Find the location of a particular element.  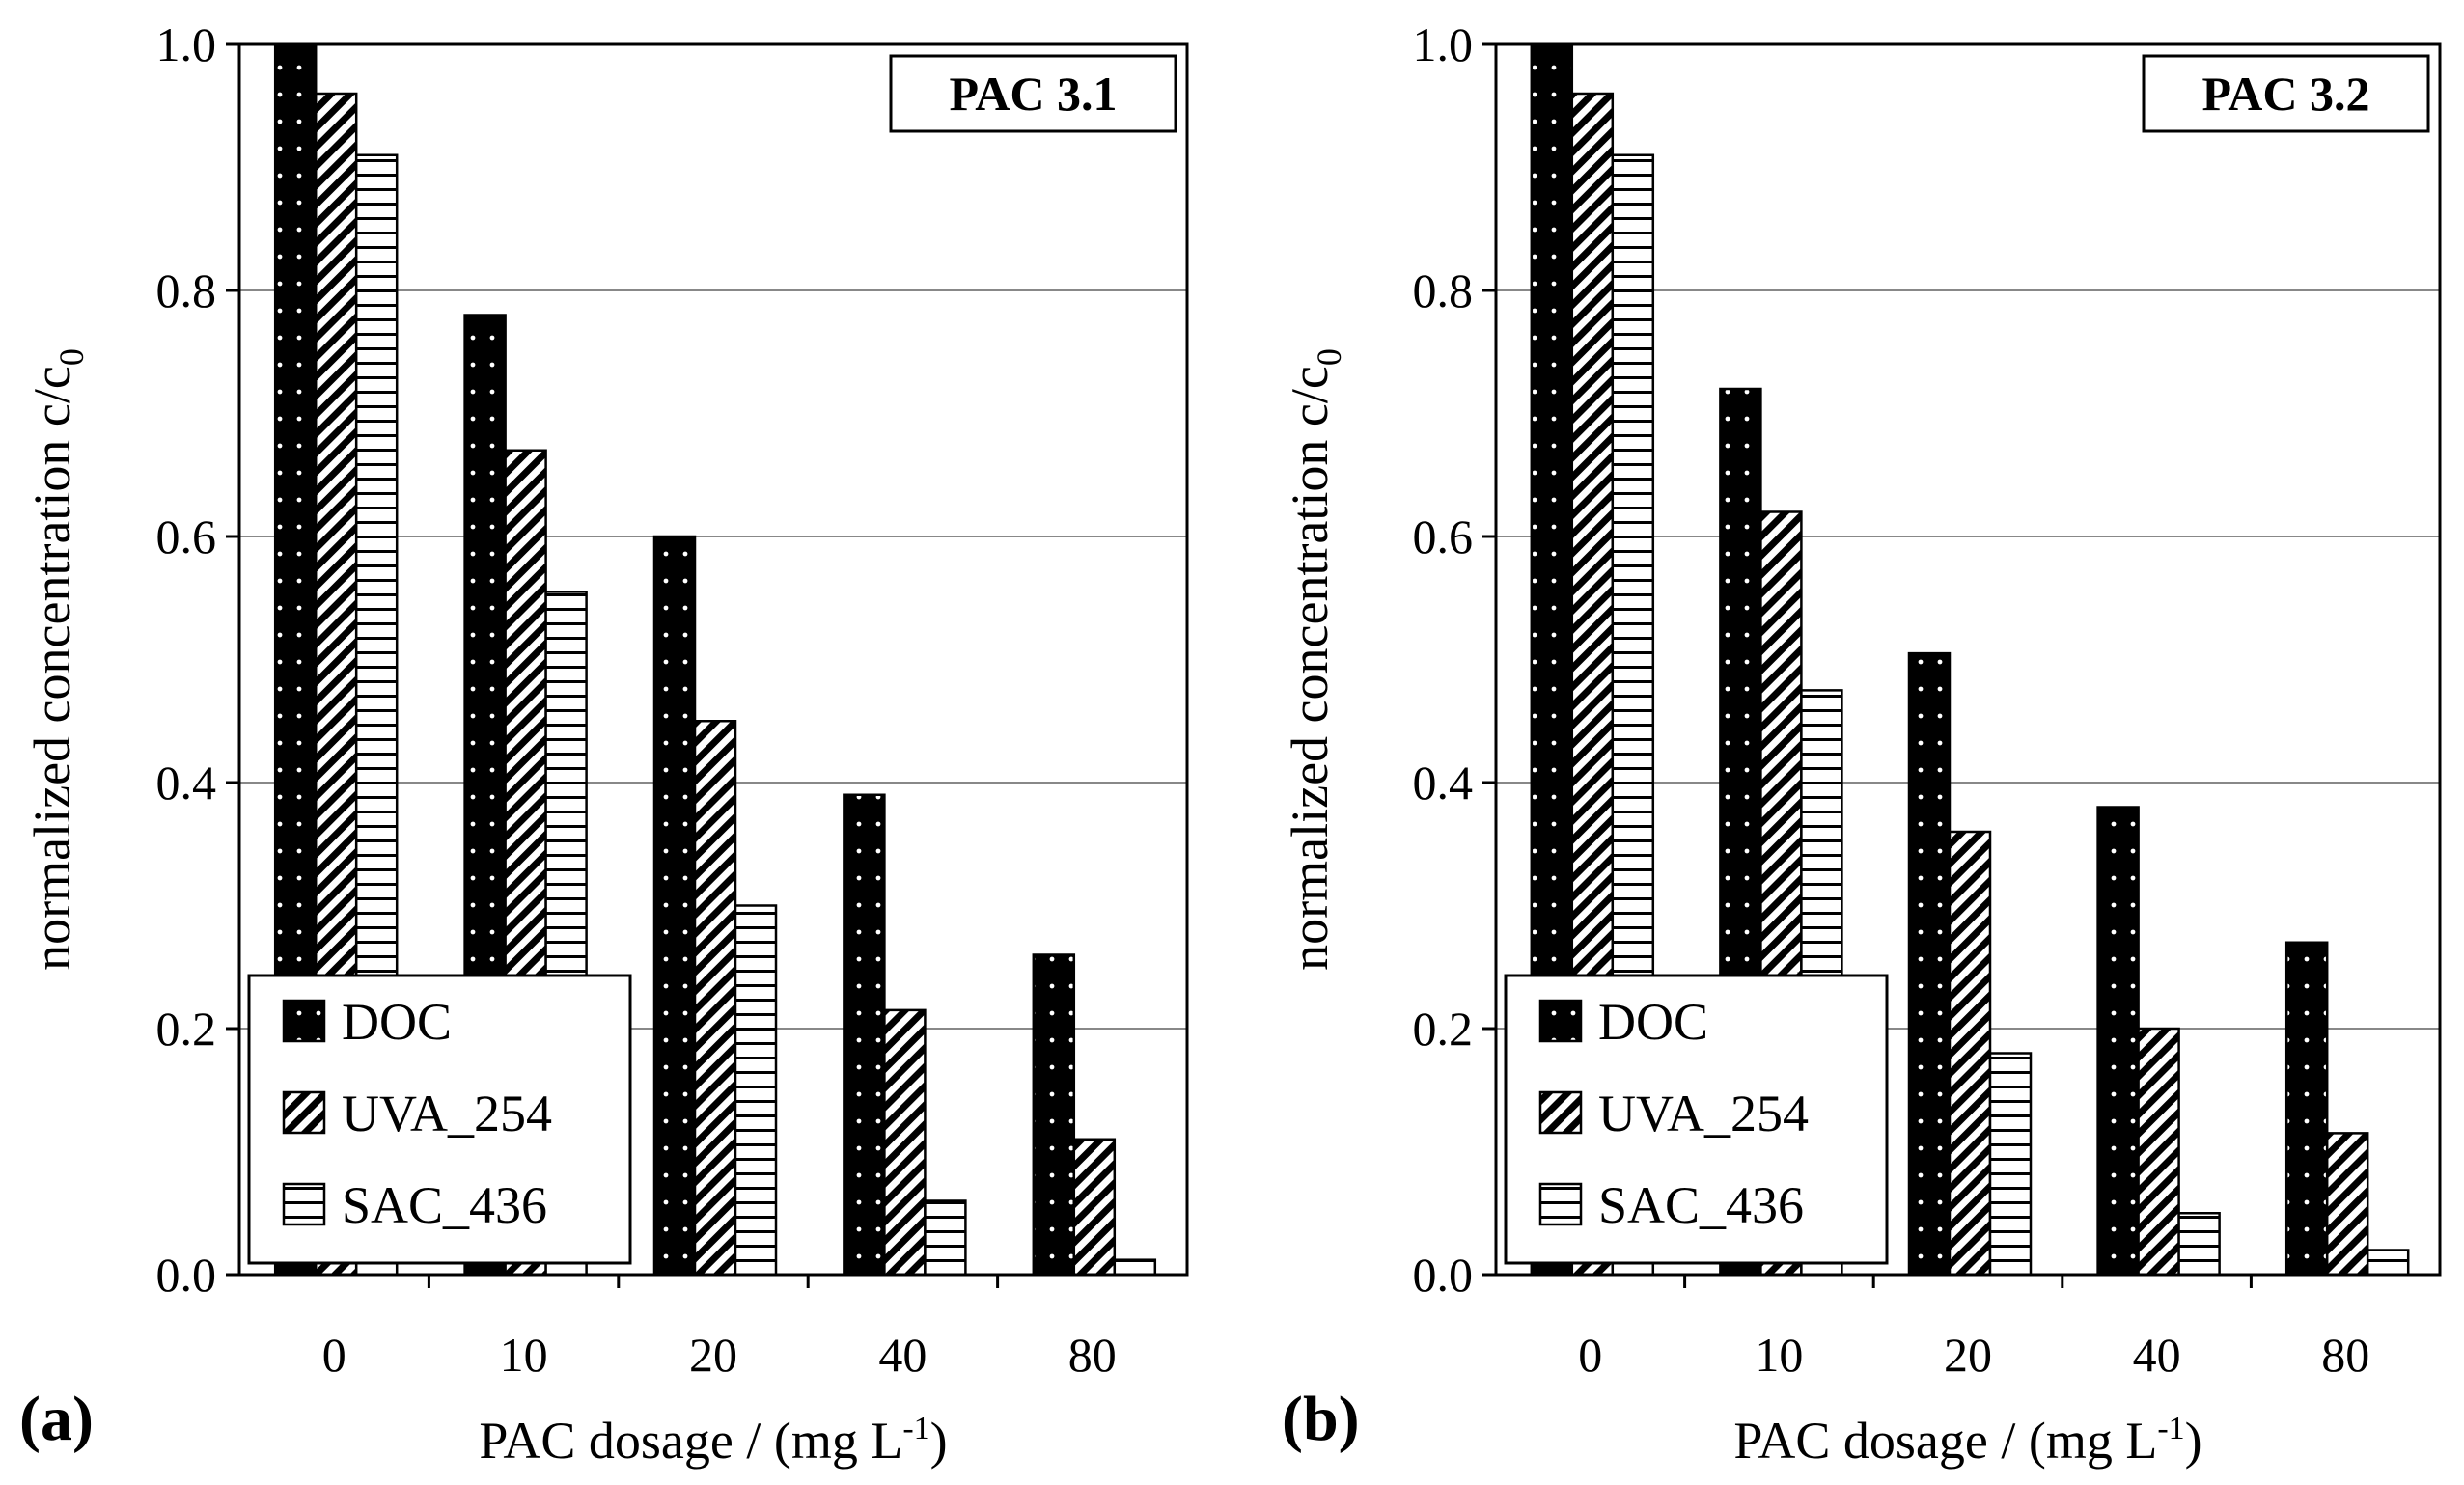

panel-title: PAC 3.1 is located at coordinates (1033, 94).